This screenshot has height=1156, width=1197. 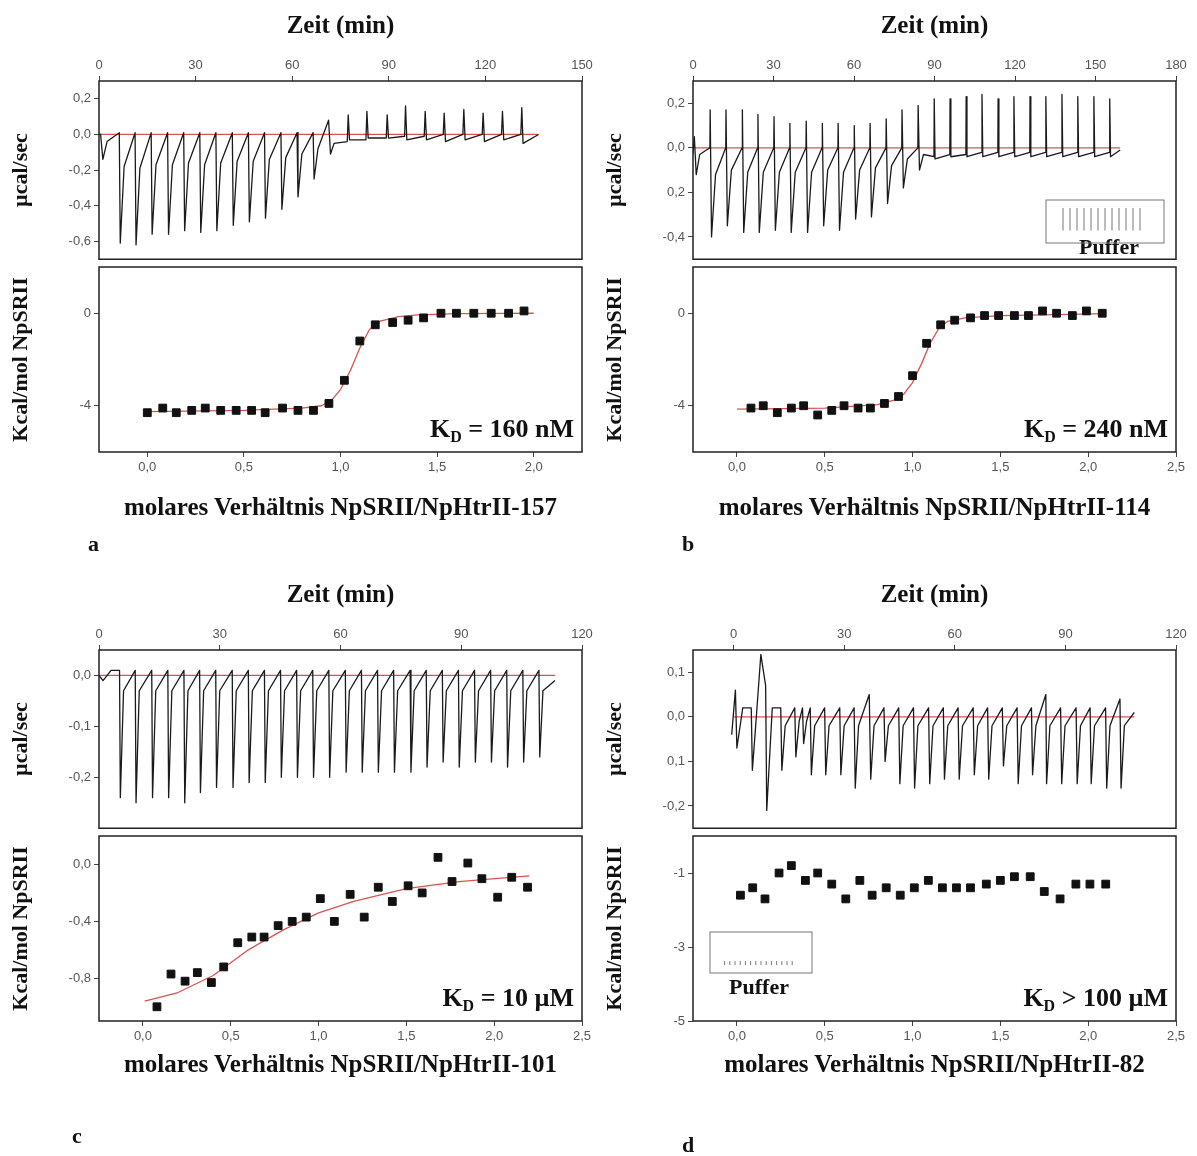 I want to click on text: c, so click(x=77, y=1135).